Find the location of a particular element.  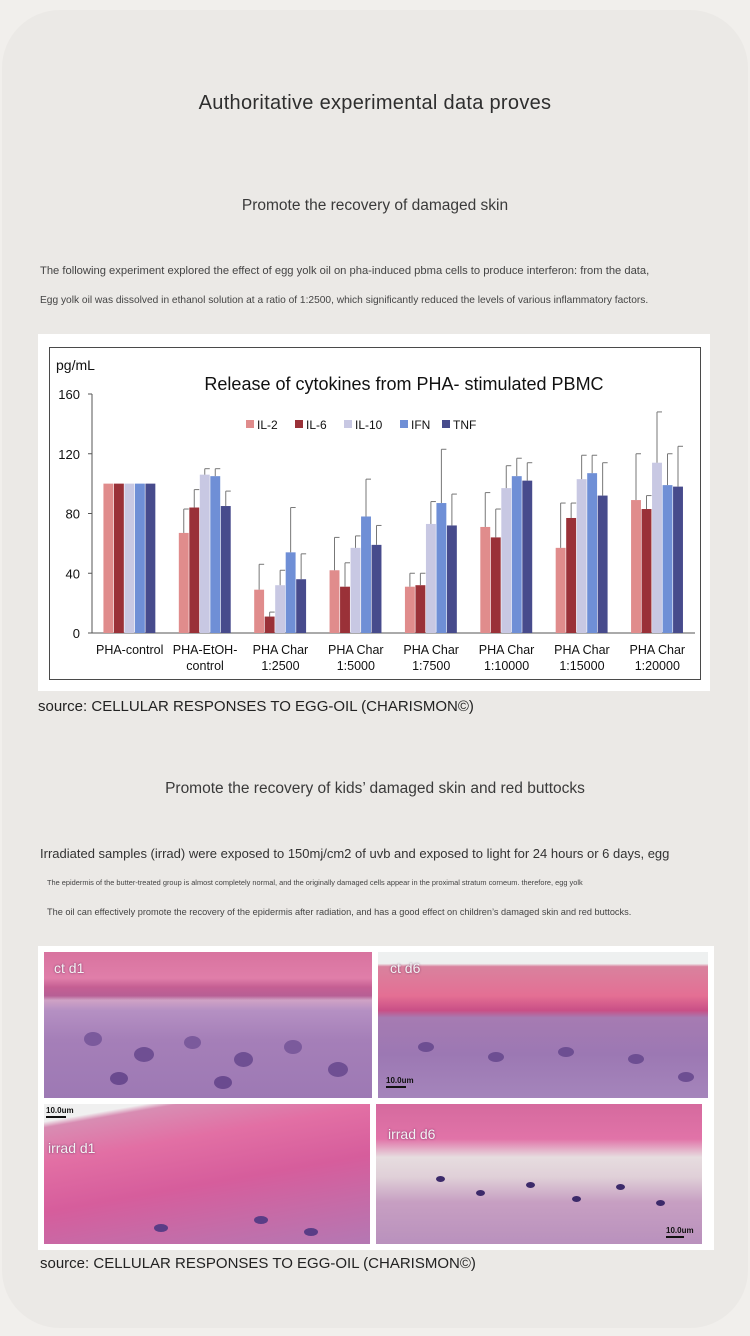

panel-label: irrad d6 is located at coordinates (412, 1134).